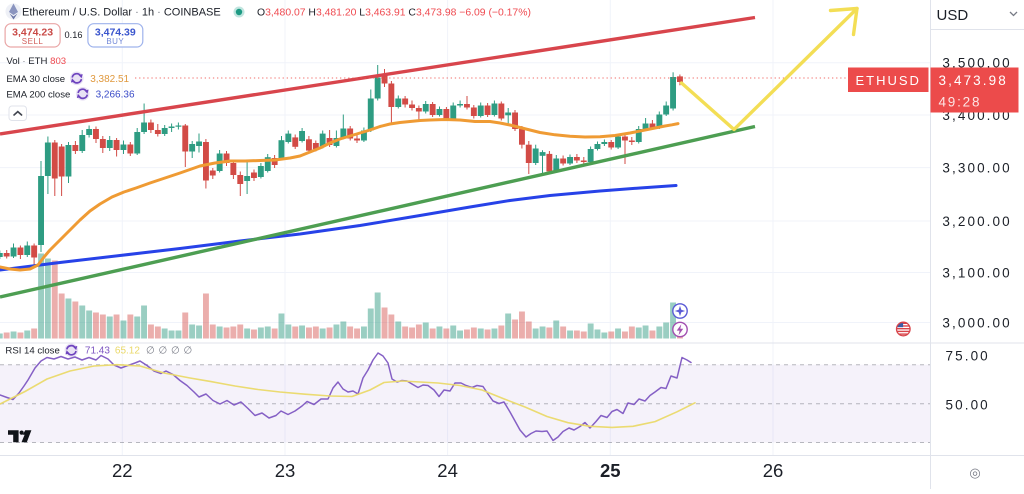  I want to click on svg-text: 3,266.36, so click(115, 95).